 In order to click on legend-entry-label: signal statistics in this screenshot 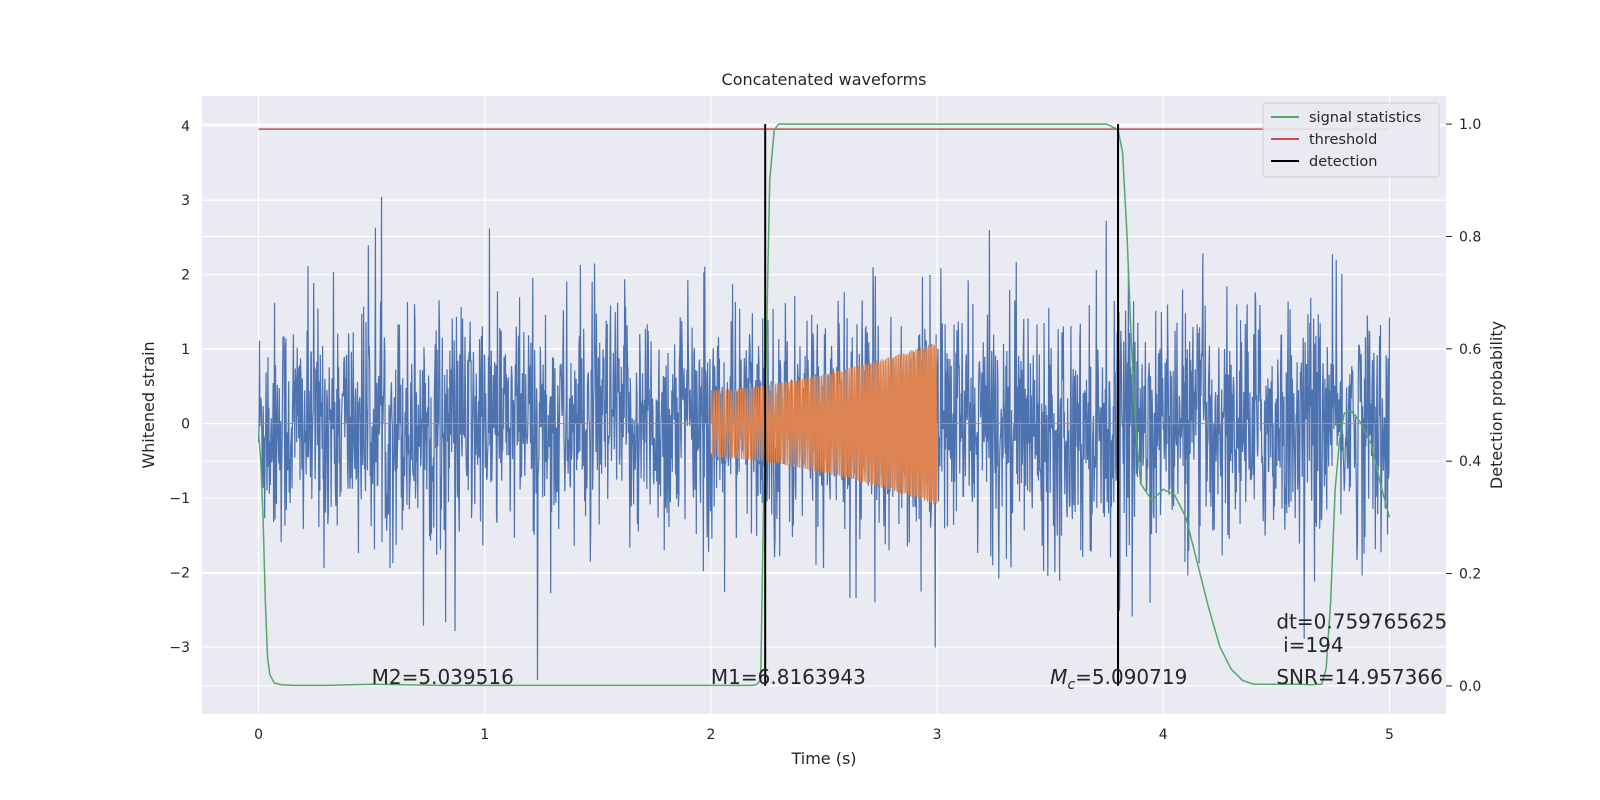, I will do `click(1365, 118)`.